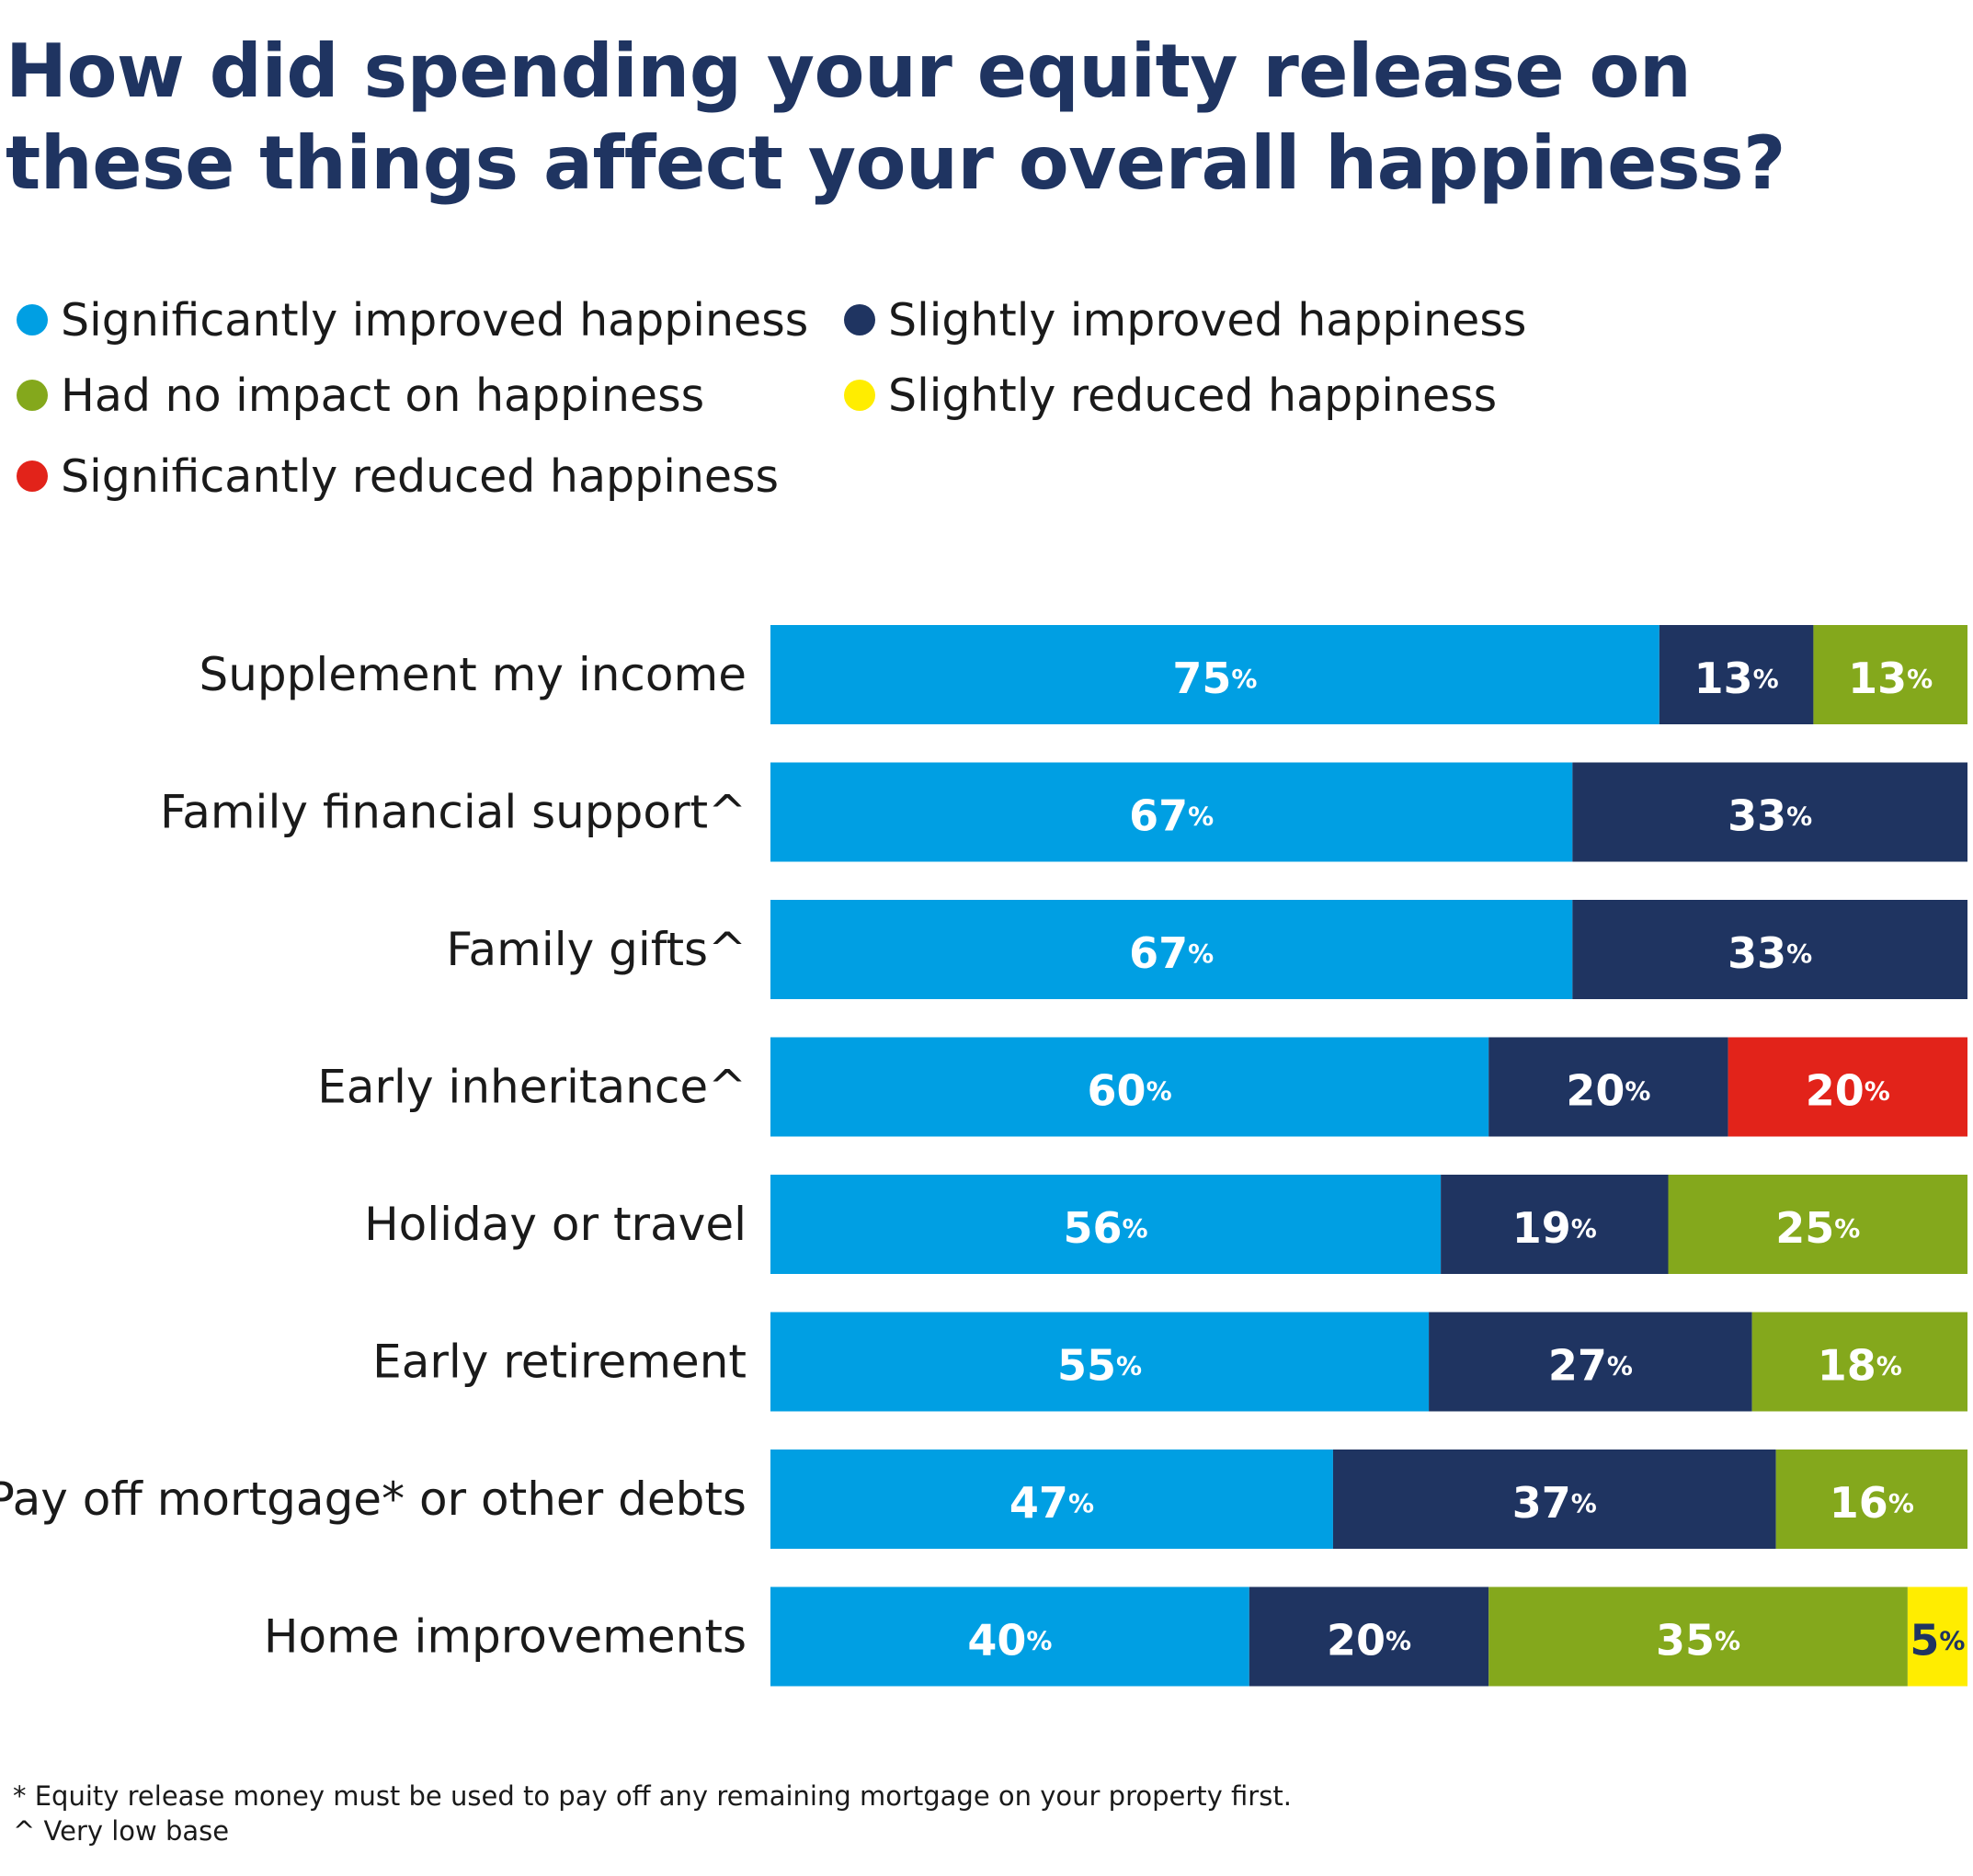 Image resolution: width=1973 pixels, height=1876 pixels. I want to click on chart-title-line: How did spending your equity release on, so click(849, 71).